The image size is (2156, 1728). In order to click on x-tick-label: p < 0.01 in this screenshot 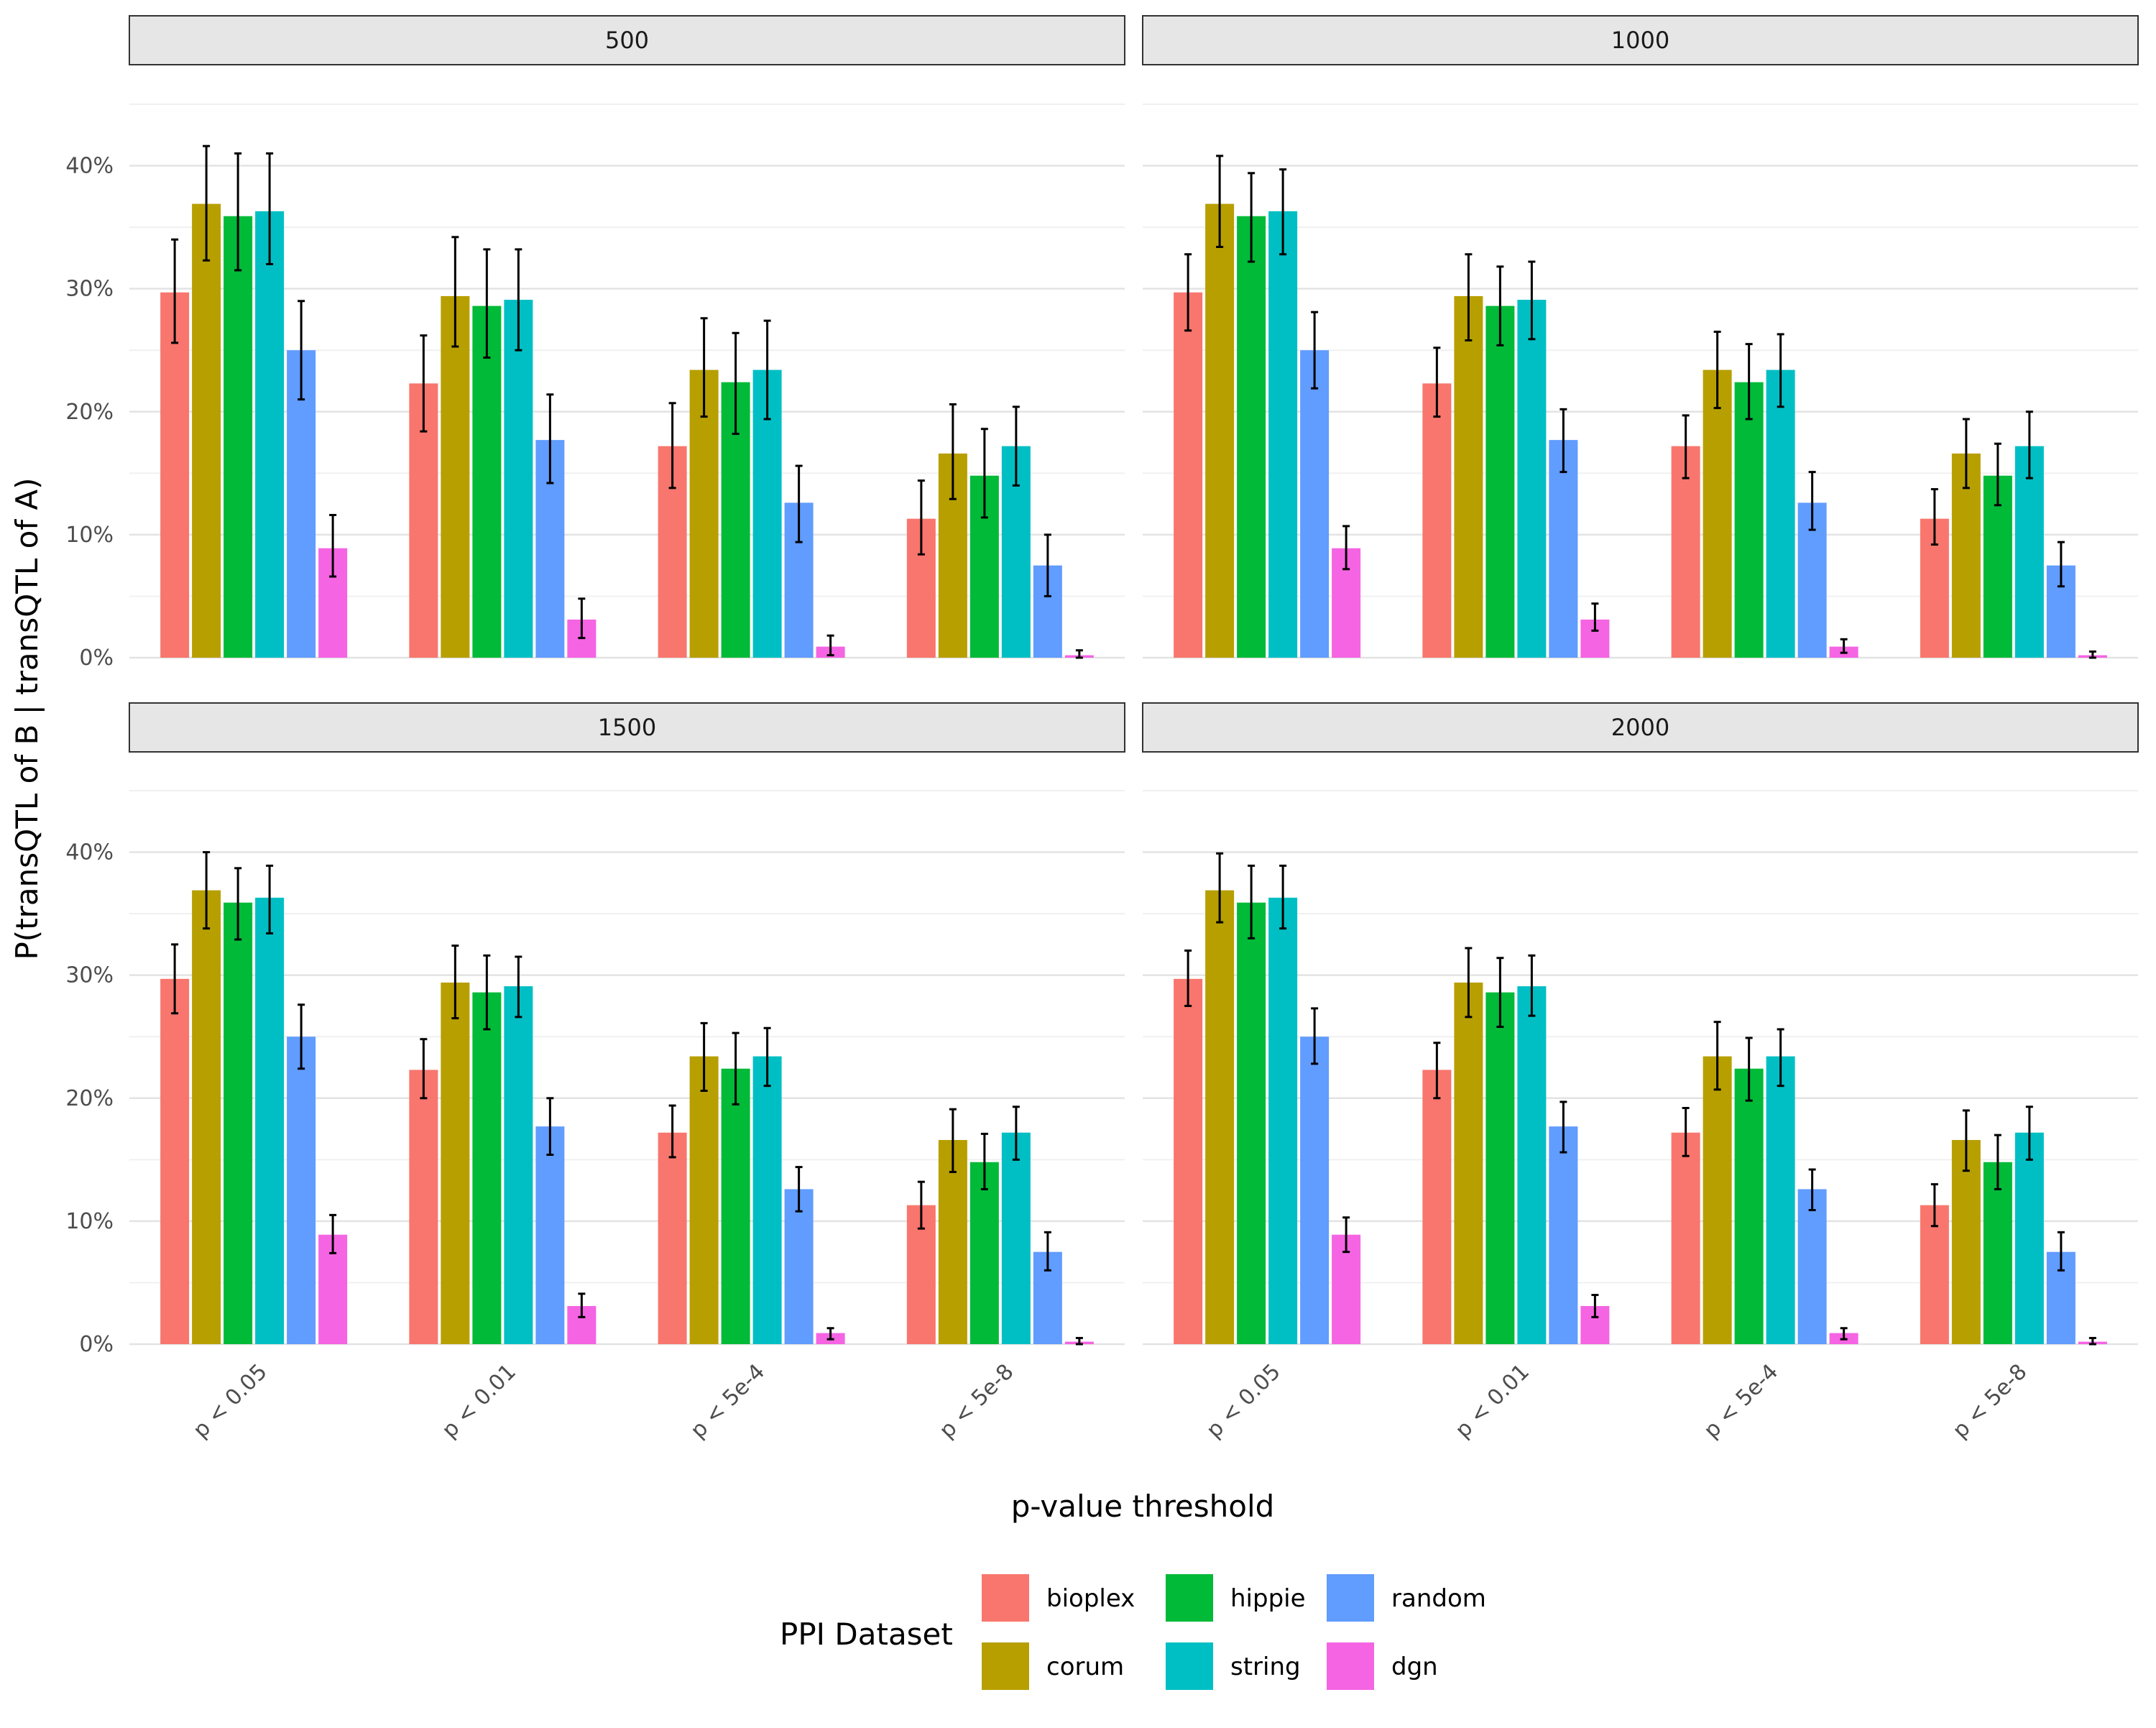, I will do `click(479, 1401)`.